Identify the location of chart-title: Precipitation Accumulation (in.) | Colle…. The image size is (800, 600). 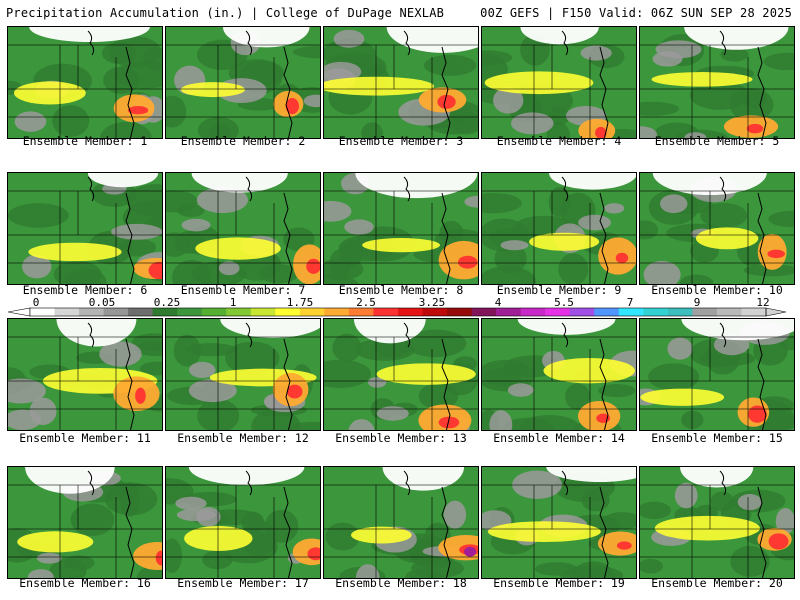
(225, 13).